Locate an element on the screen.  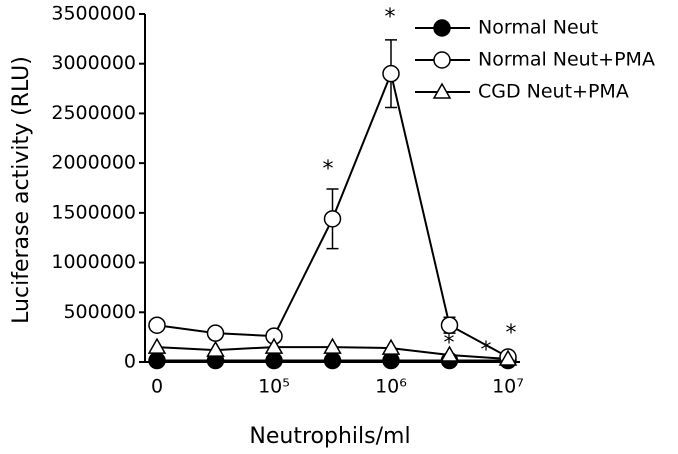
y-axis-title: Luciferase activity (RLU) is located at coordinates (21, 190).